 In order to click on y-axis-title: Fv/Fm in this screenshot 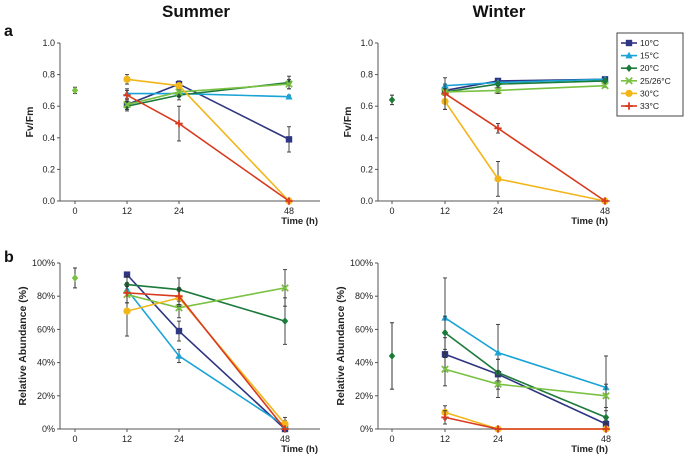, I will do `click(348, 122)`.